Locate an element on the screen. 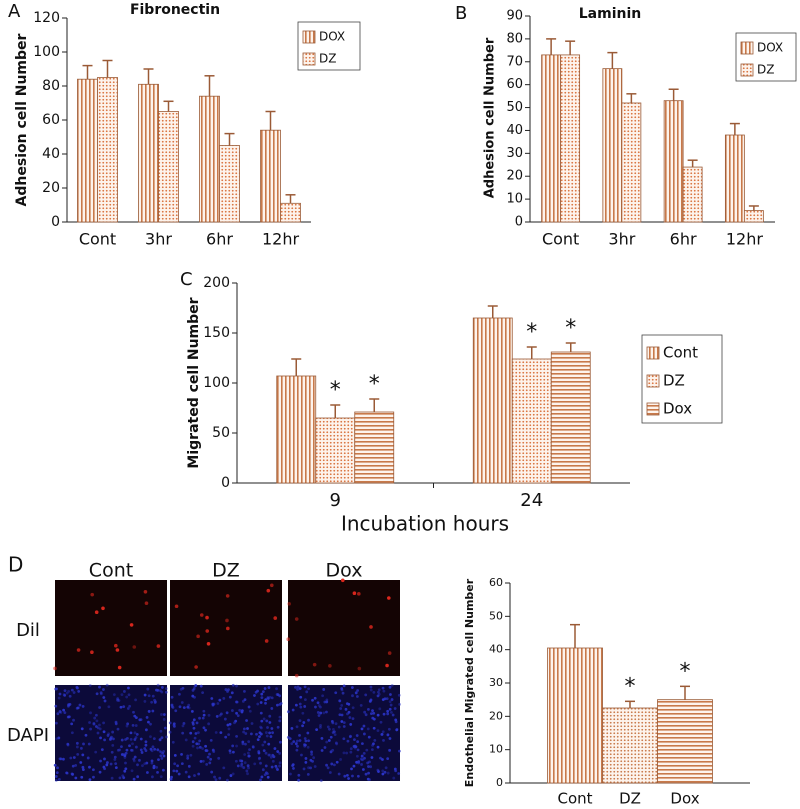  y-axis-label: Endothelial Migrated cell Number is located at coordinates (469, 682).